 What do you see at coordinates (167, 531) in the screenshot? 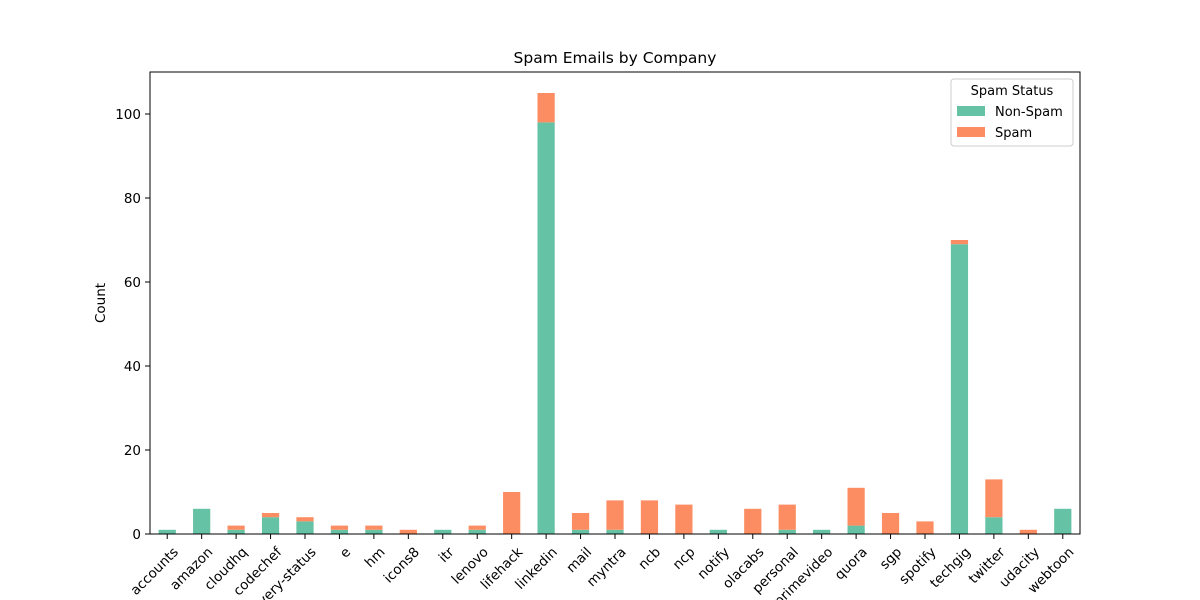
I see `bar-non-spam-accounts` at bounding box center [167, 531].